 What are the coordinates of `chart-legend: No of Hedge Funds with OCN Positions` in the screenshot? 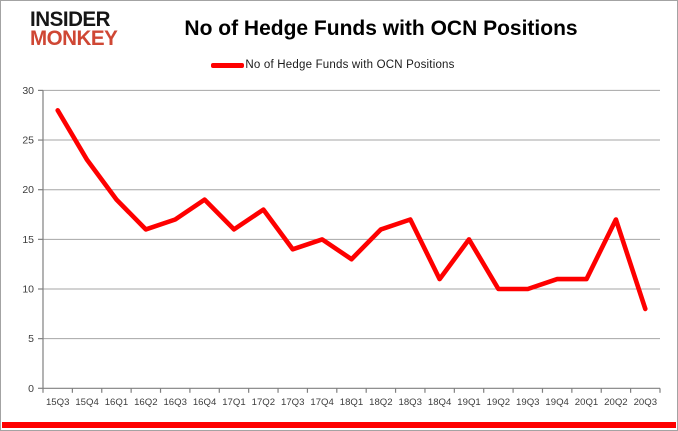 It's located at (333, 65).